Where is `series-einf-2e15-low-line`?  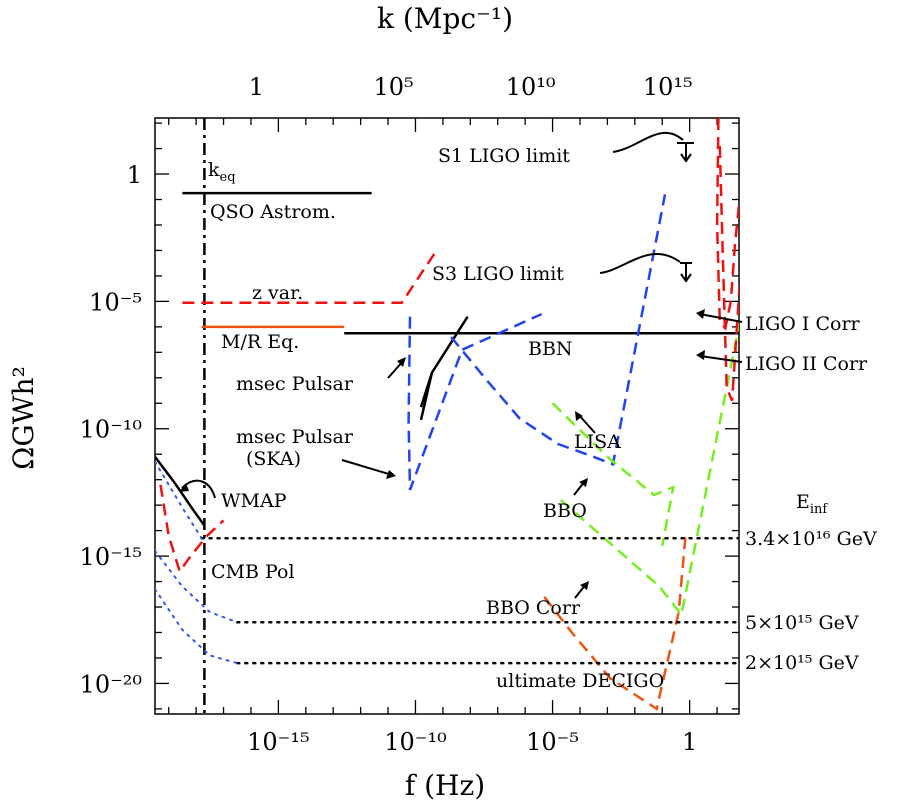
series-einf-2e15-low-line is located at coordinates (197, 626).